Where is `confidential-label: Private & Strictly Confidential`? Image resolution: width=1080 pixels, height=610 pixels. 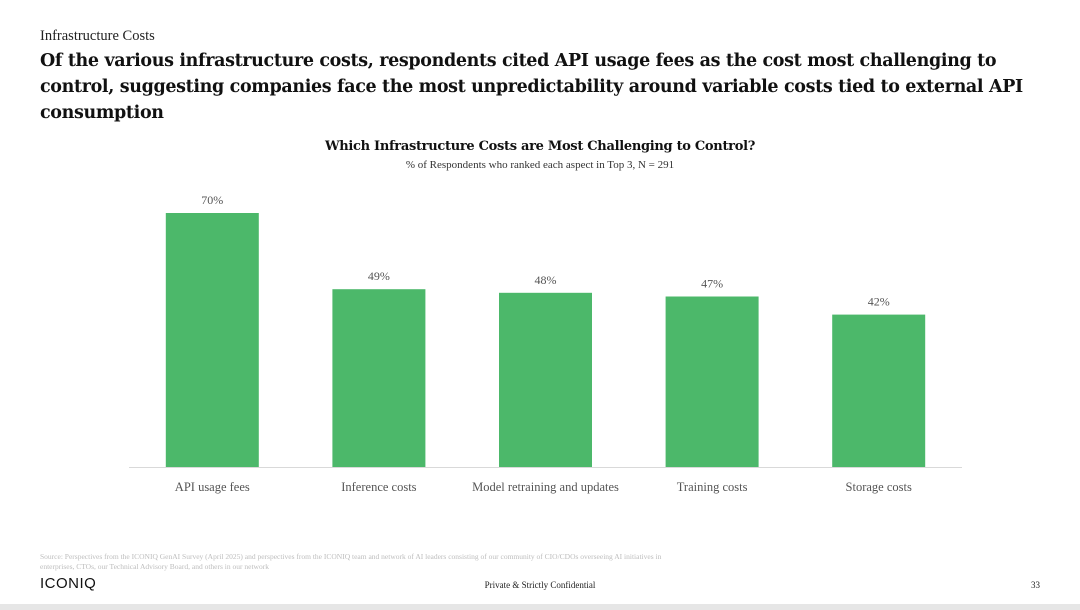
confidential-label: Private & Strictly Confidential is located at coordinates (540, 585).